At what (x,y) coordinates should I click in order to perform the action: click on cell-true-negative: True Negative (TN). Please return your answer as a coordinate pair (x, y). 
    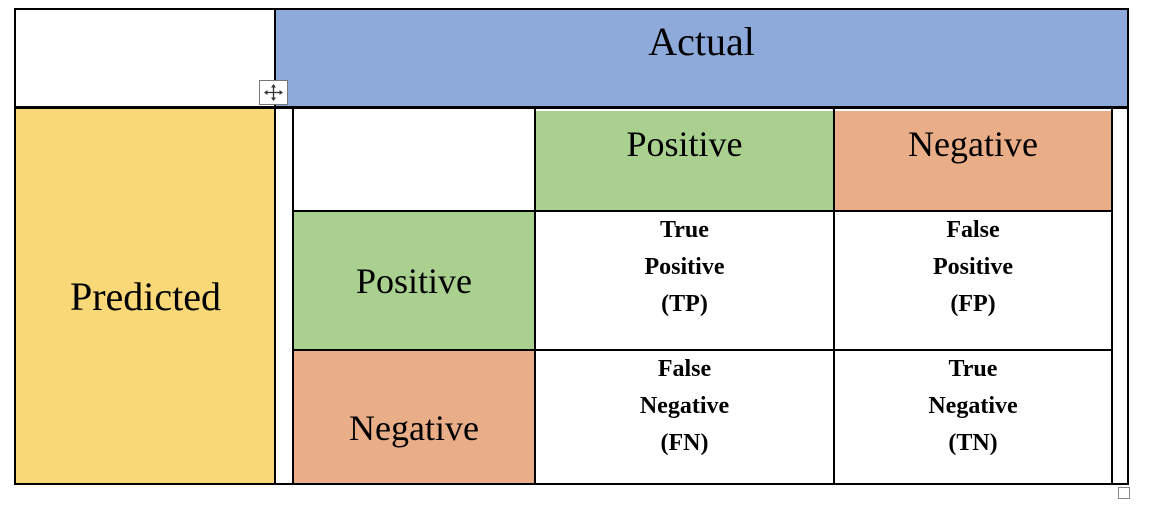
    Looking at the image, I should click on (973, 417).